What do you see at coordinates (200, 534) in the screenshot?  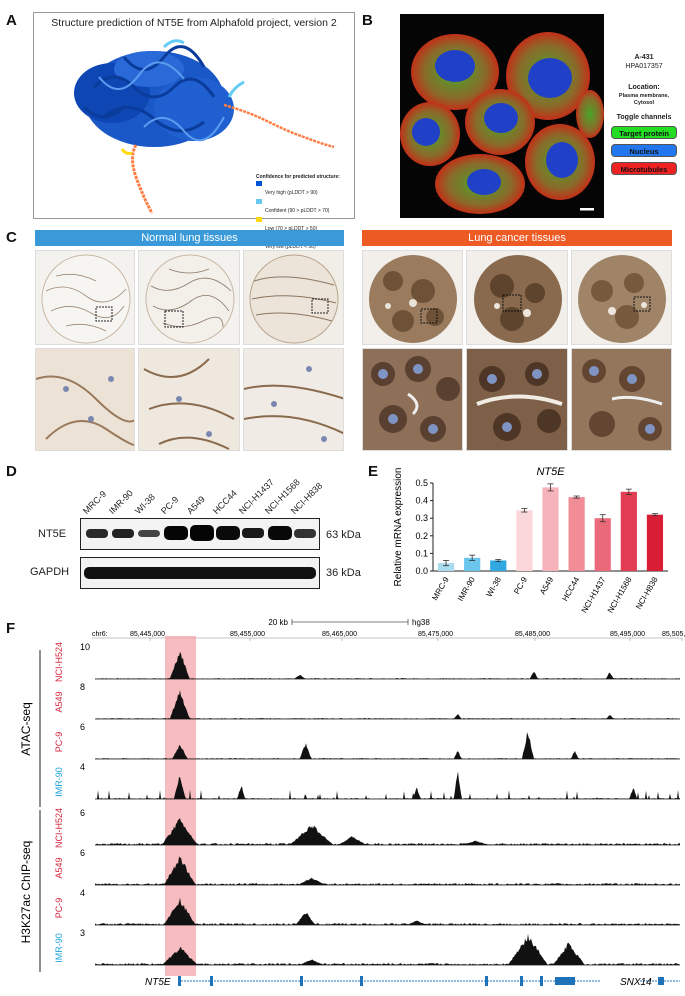 I see `nt5e-blot` at bounding box center [200, 534].